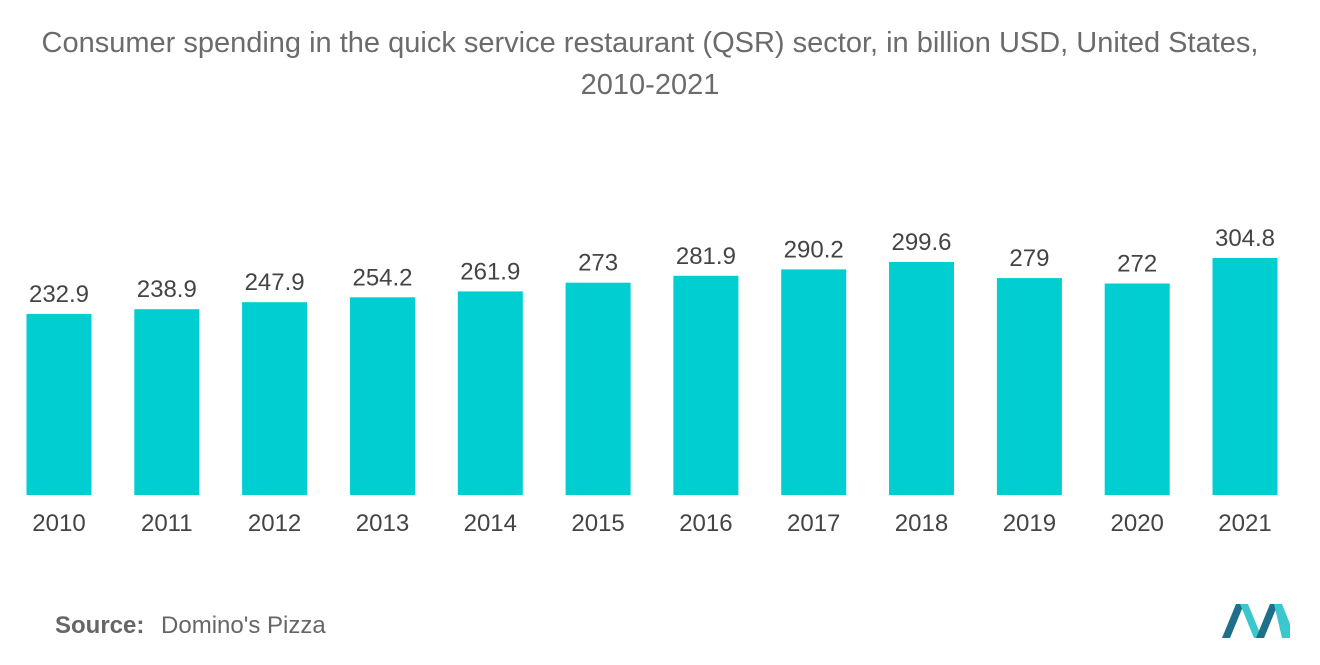 Image resolution: width=1320 pixels, height=665 pixels. I want to click on data-label-2014: 261.9, so click(490, 271).